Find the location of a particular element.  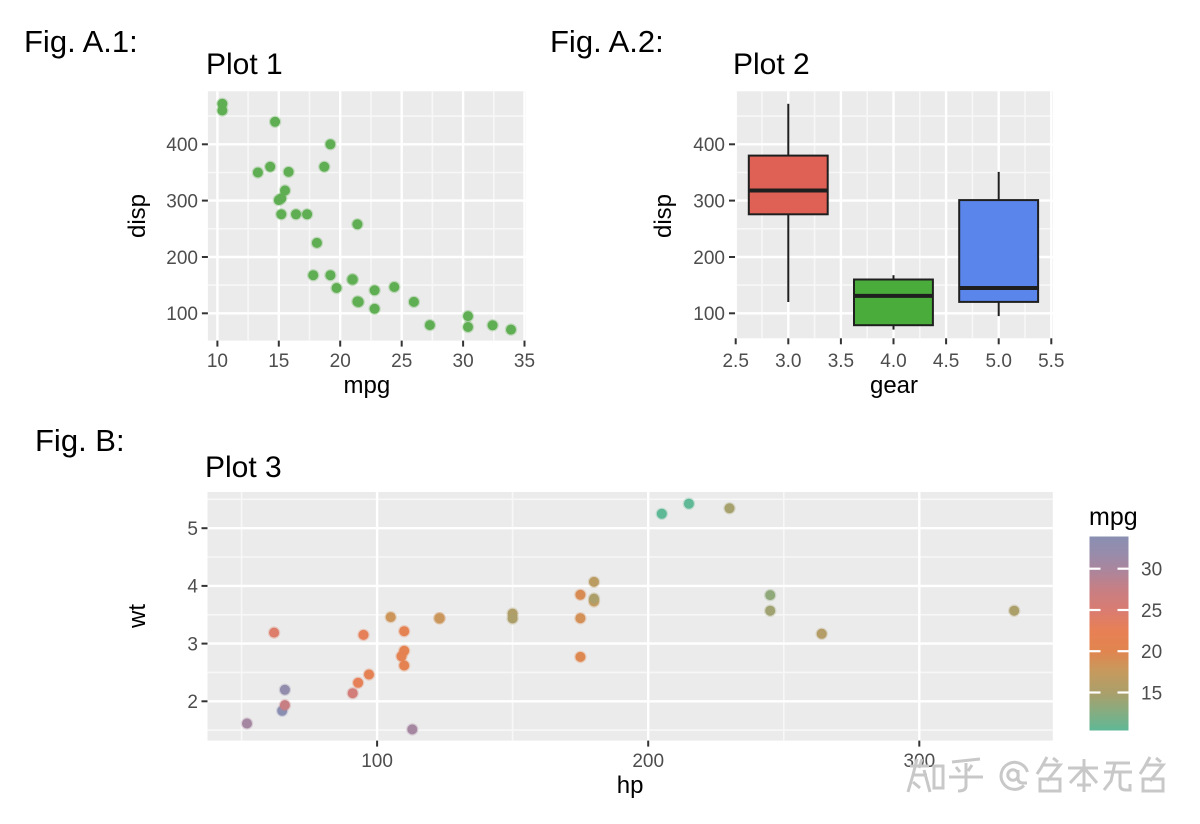

svg-text: 3.0 is located at coordinates (788, 361).